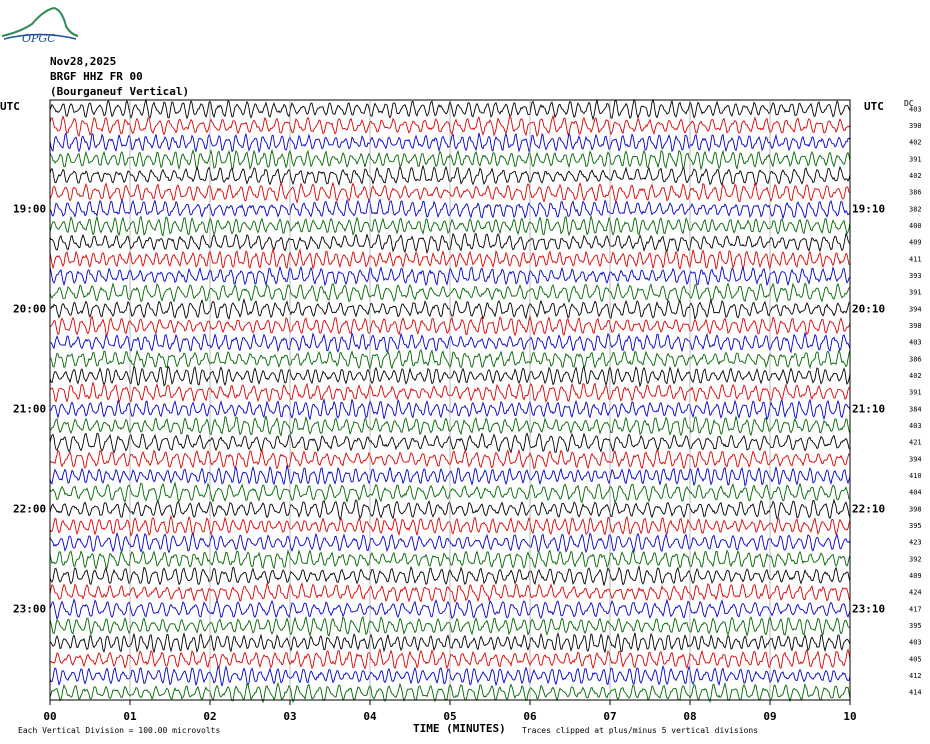 Image resolution: width=930 pixels, height=744 pixels. What do you see at coordinates (915, 126) in the screenshot?
I see `dc-offset-label: 390` at bounding box center [915, 126].